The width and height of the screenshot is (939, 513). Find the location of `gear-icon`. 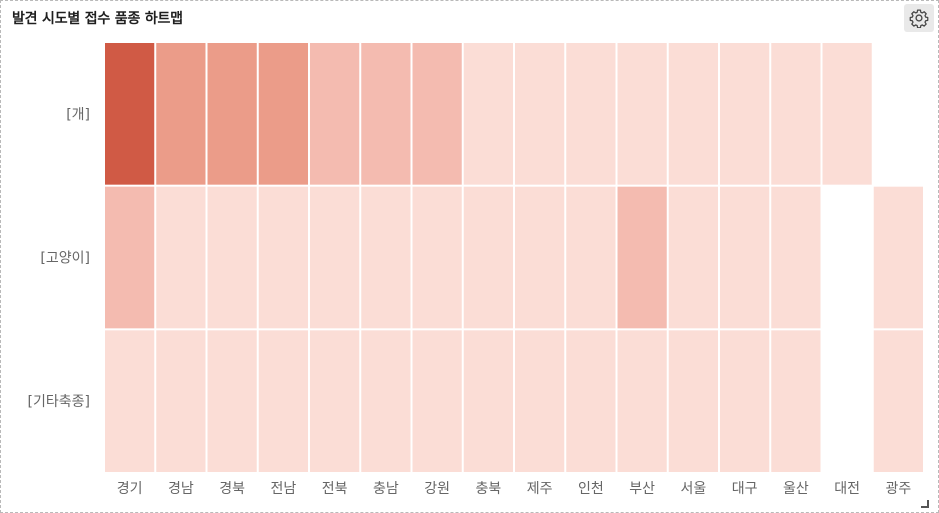

gear-icon is located at coordinates (919, 18).